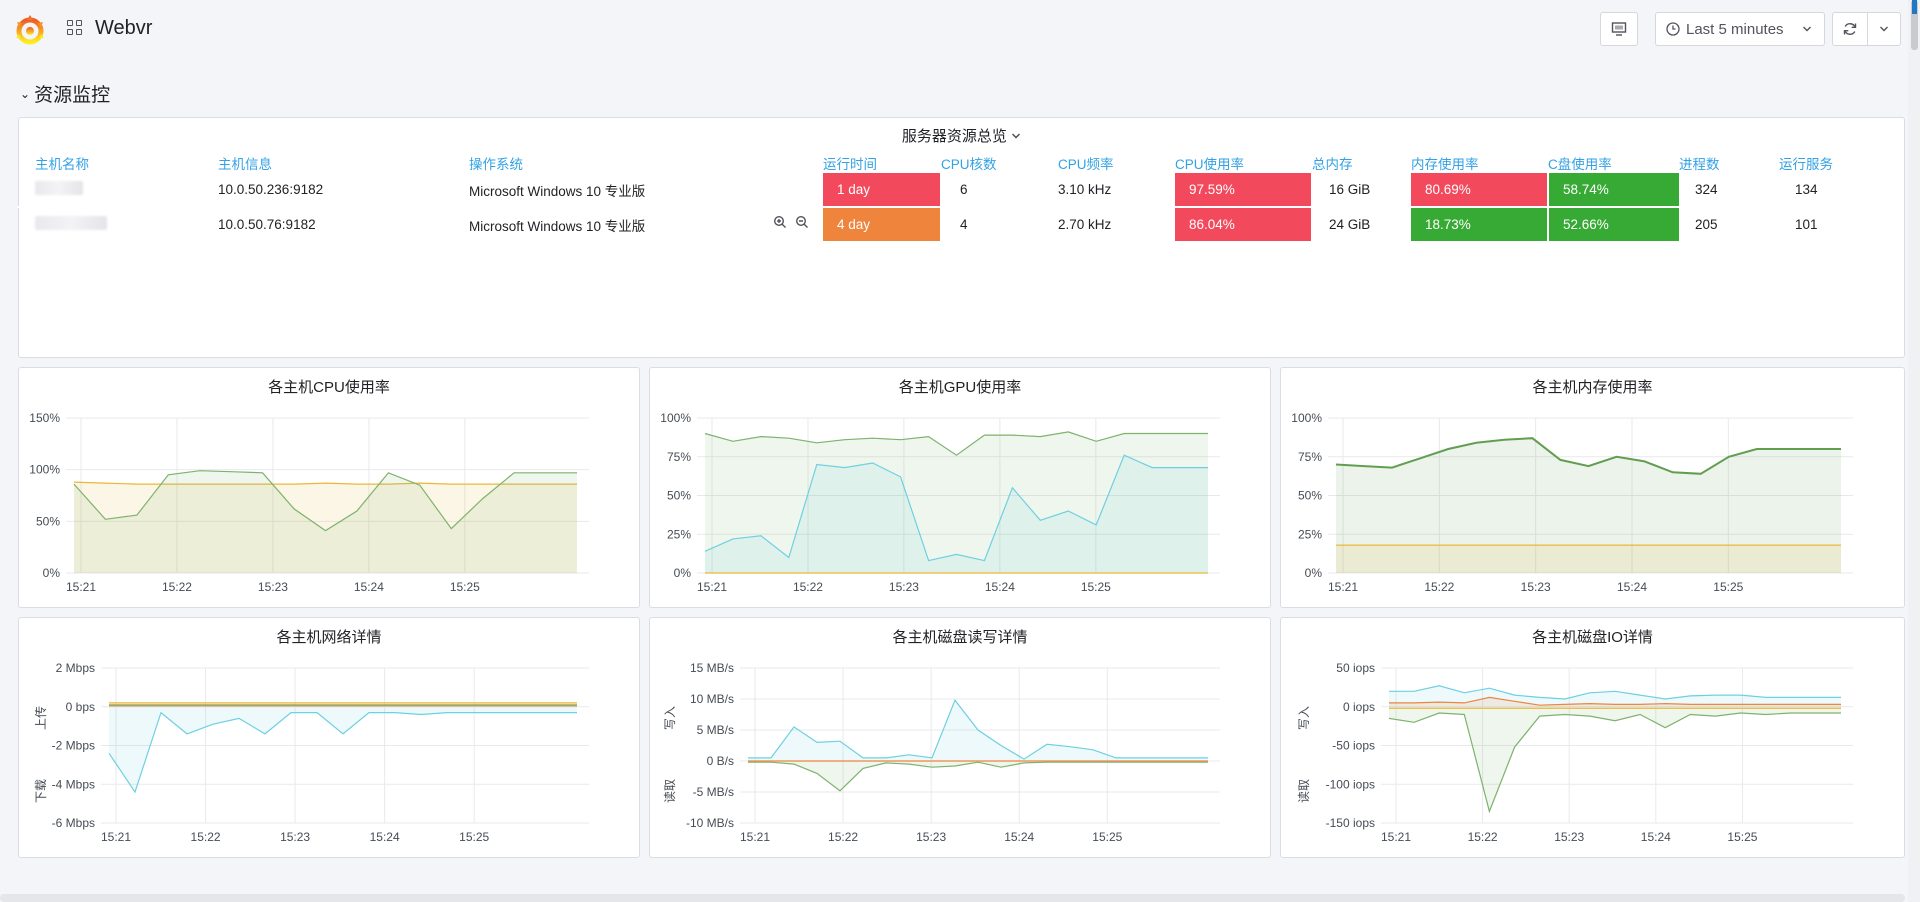 The image size is (1920, 902). What do you see at coordinates (1735, 29) in the screenshot?
I see `time-range-label: Last 5 minutes` at bounding box center [1735, 29].